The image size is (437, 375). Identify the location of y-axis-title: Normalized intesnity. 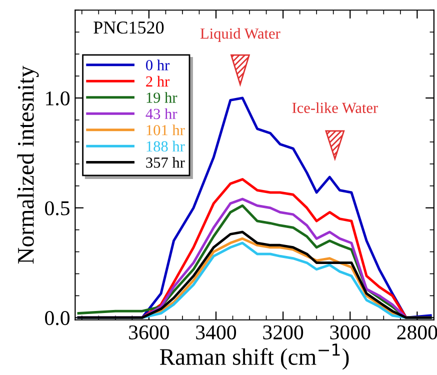
(28, 165).